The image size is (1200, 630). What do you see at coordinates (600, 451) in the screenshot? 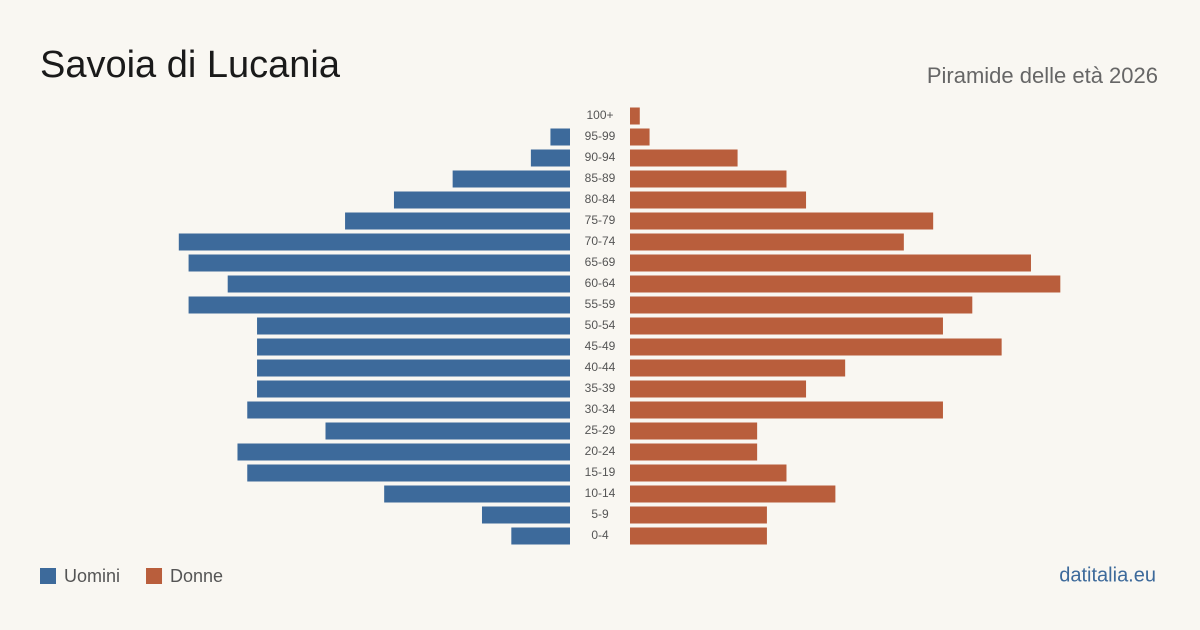
I see `category-label: 20-24` at bounding box center [600, 451].